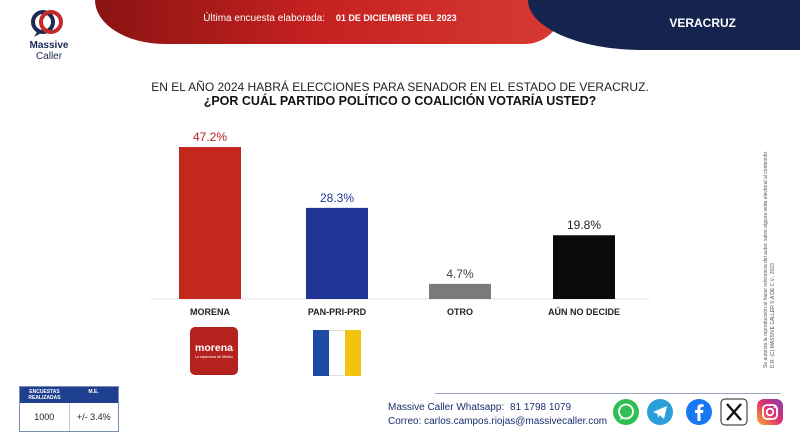  Describe the element at coordinates (47, 23) in the screenshot. I see `massive-caller-logo-icon` at that location.